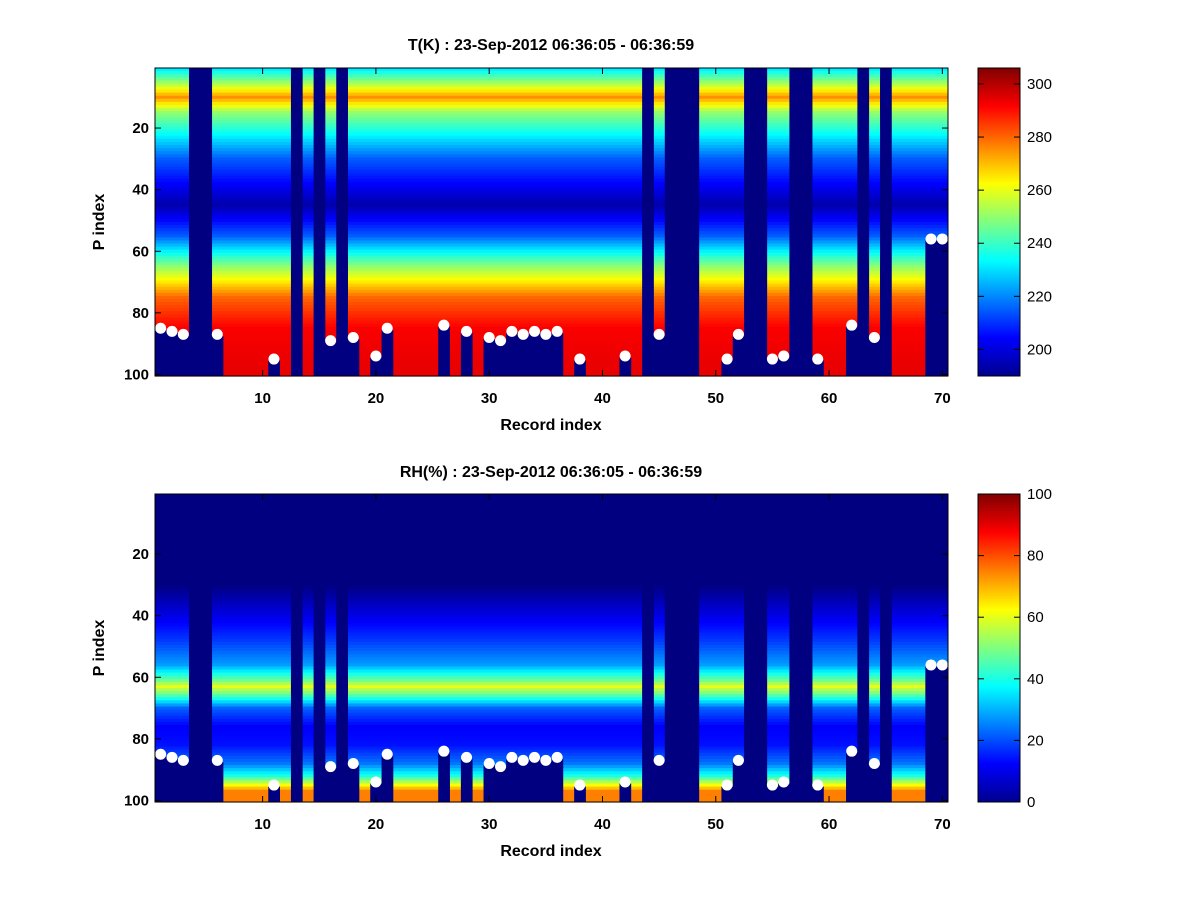 This screenshot has height=900, width=1200. What do you see at coordinates (489, 398) in the screenshot?
I see `temperature-x-tick-label: 30` at bounding box center [489, 398].